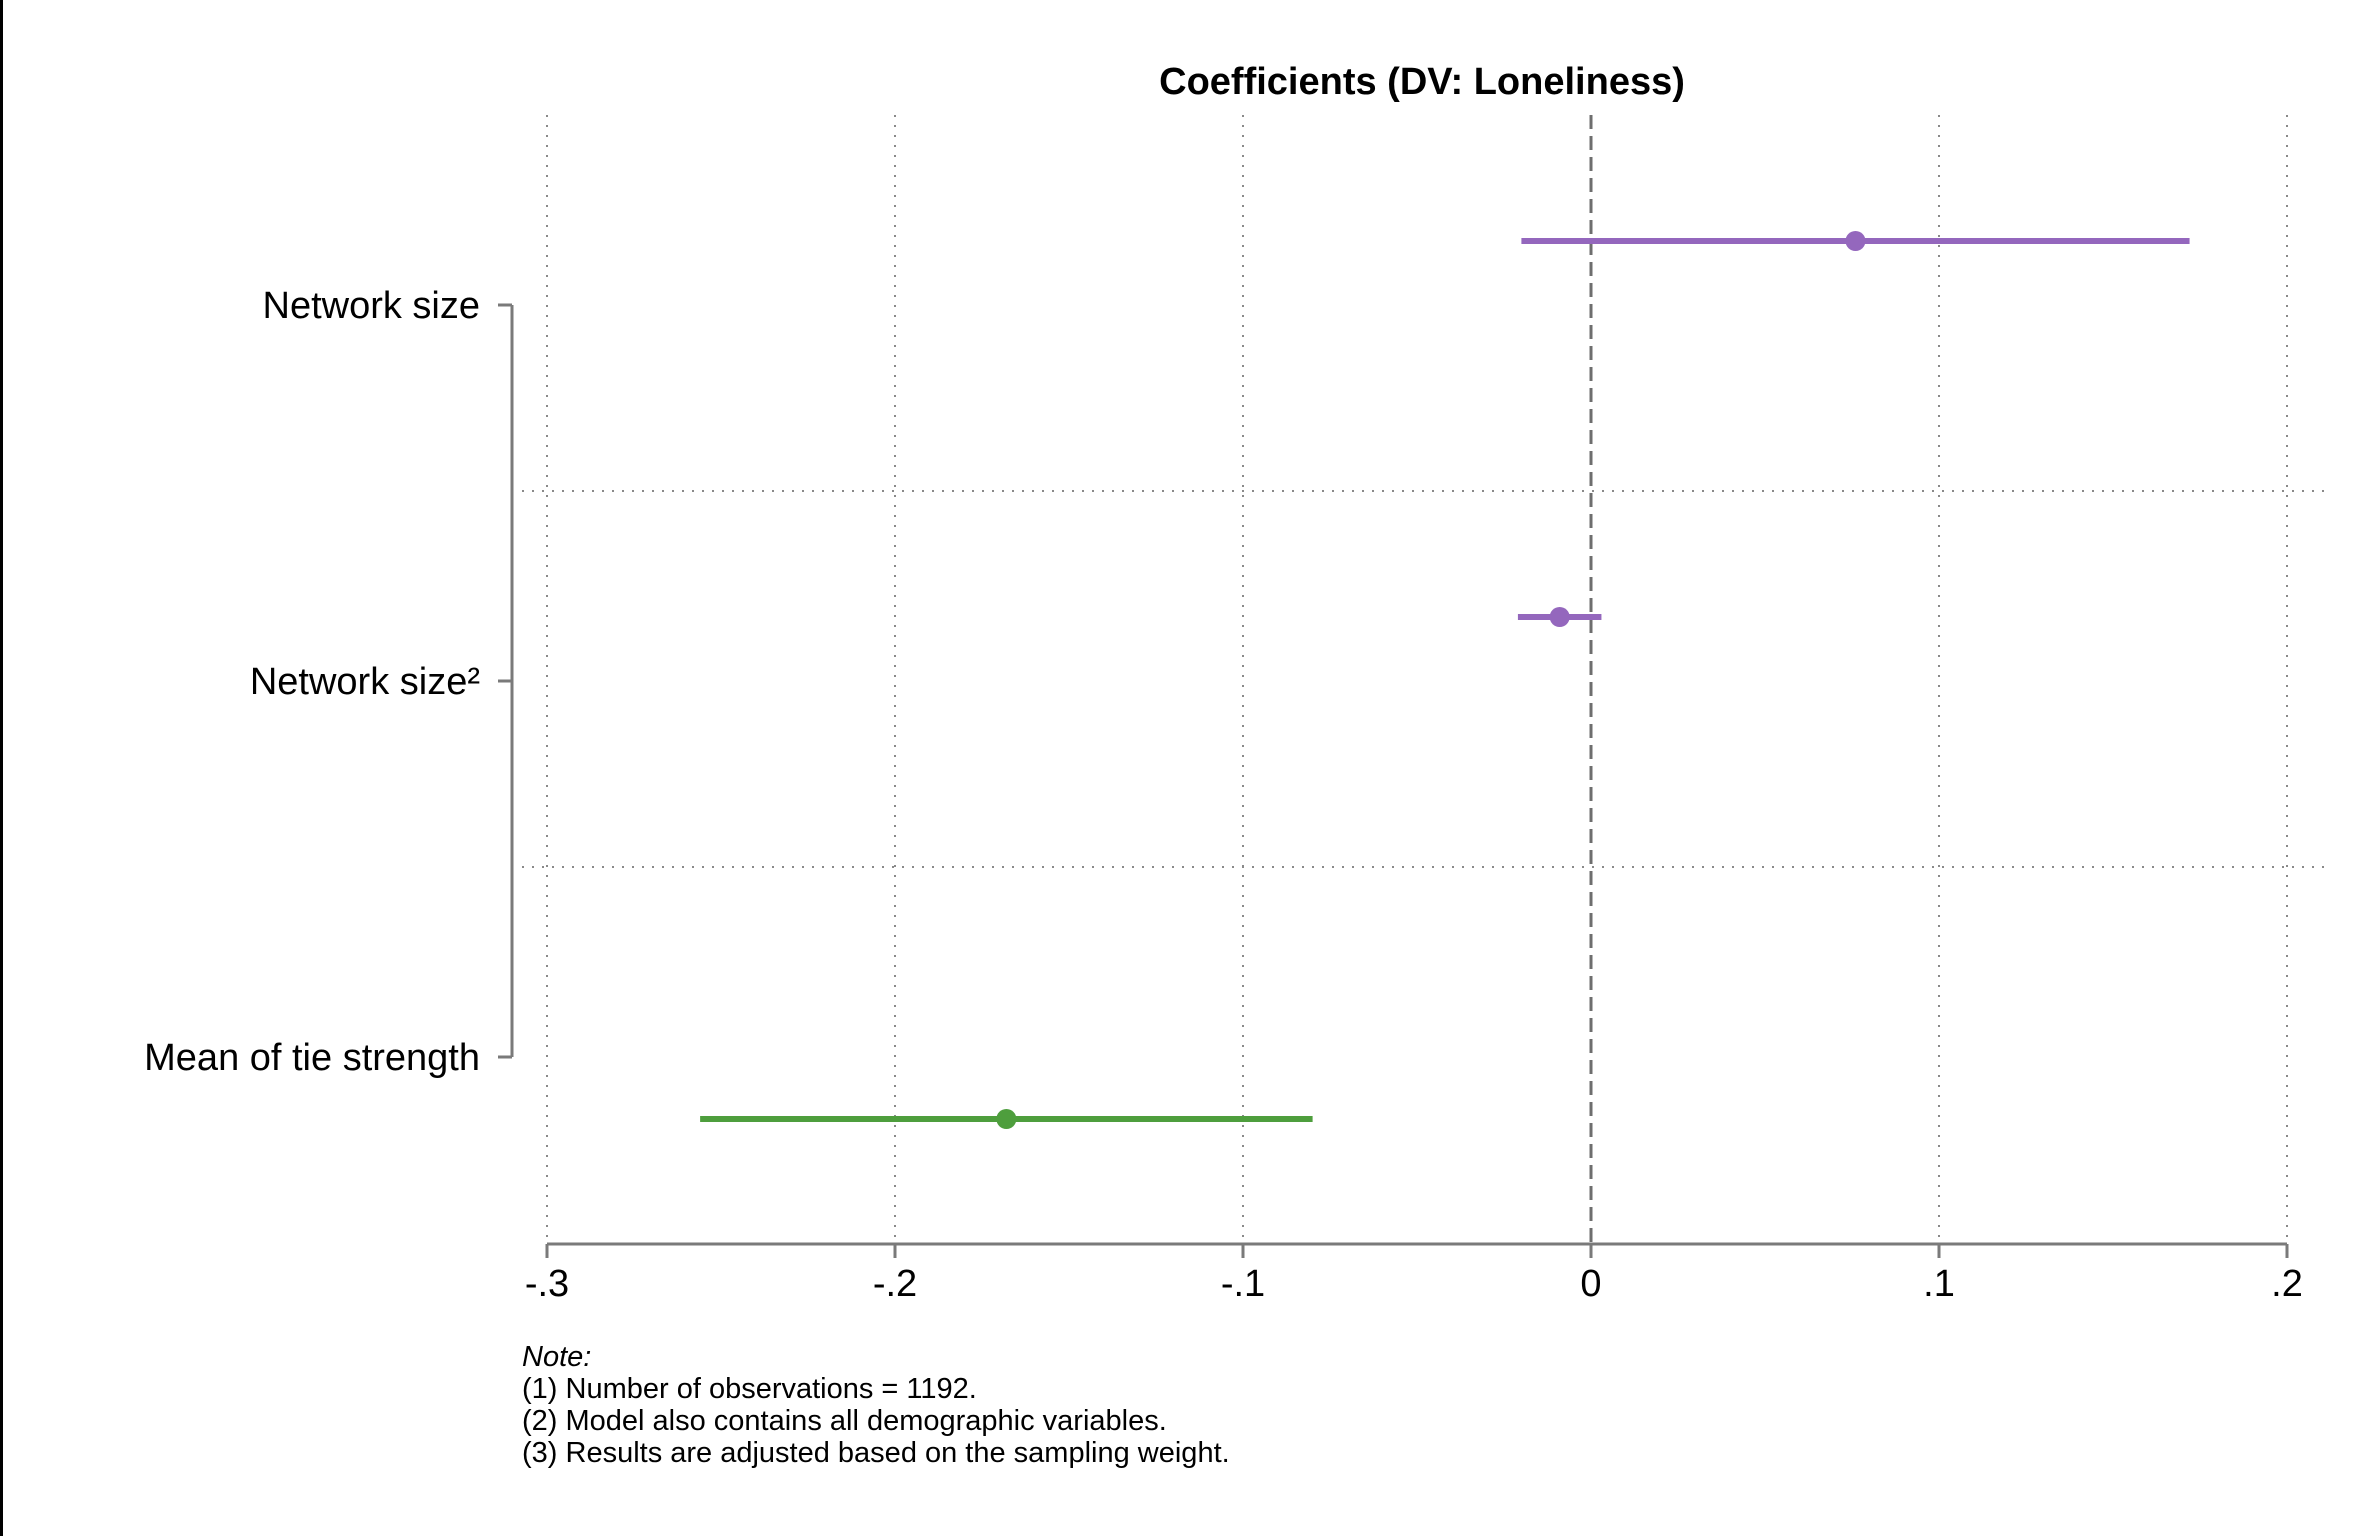  I want to click on x-tick-label-2: -.1, so click(1243, 1284).